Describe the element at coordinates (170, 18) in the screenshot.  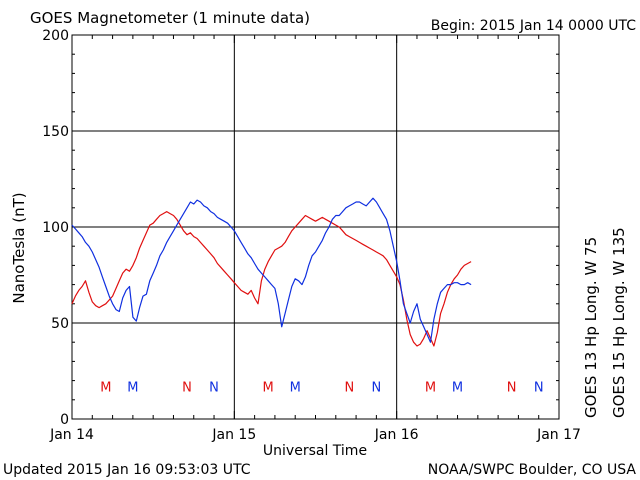
I see `chart-title: GOES Magnetometer (1 minute data)` at that location.